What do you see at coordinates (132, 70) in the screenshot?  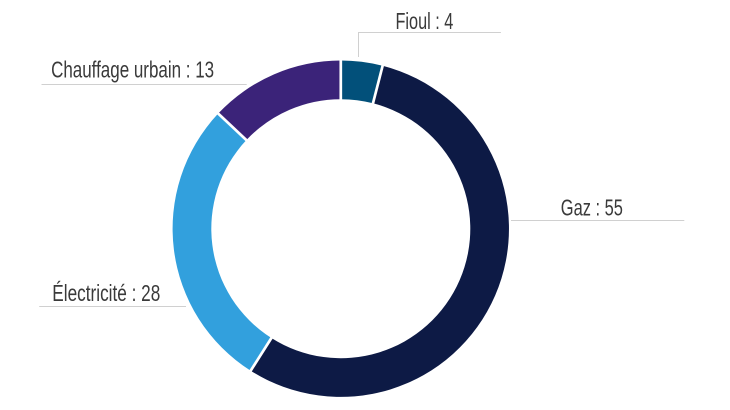 I see `svg-text: Chauffage urbain : 13` at bounding box center [132, 70].